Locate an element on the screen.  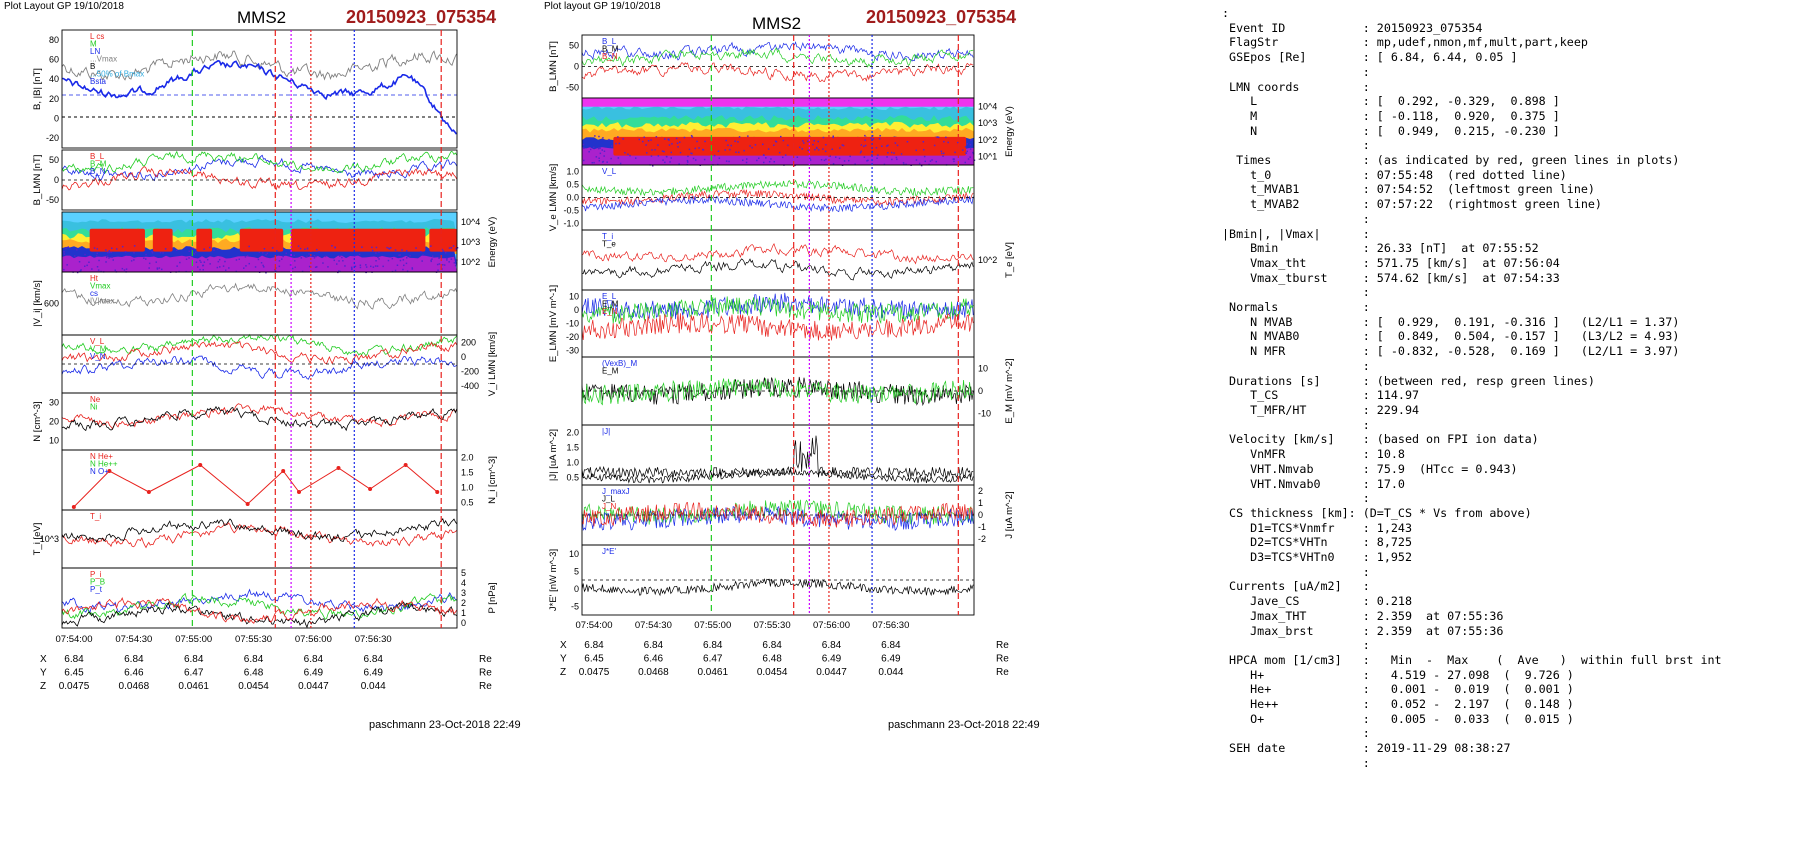
mid-panel-3-trace is located at coordinates (777, 188).